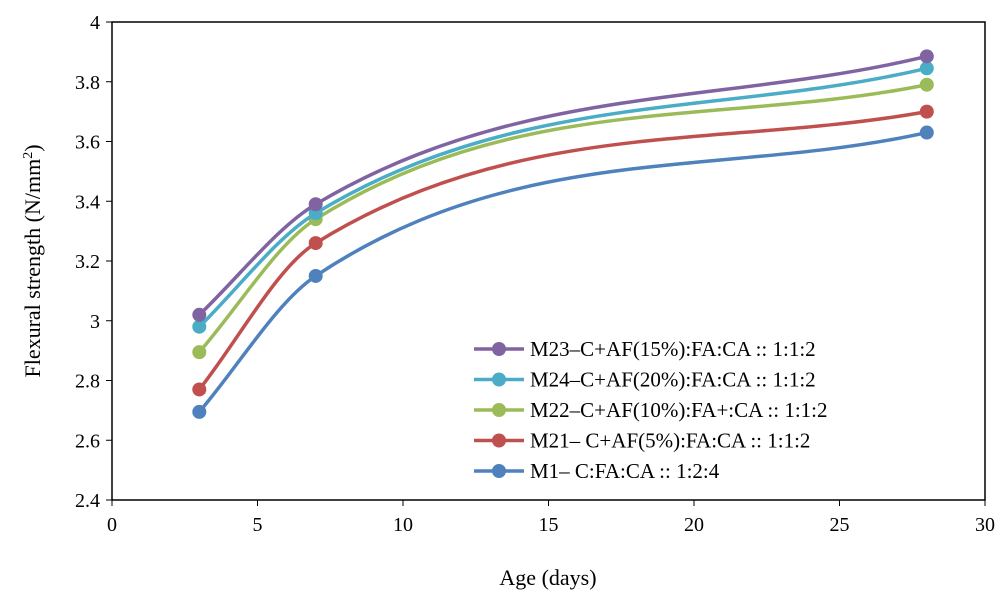 Image resolution: width=1002 pixels, height=591 pixels. I want to click on legend-label: M24–C+AF(20%):FA:CA :: 1:1:2, so click(673, 380).